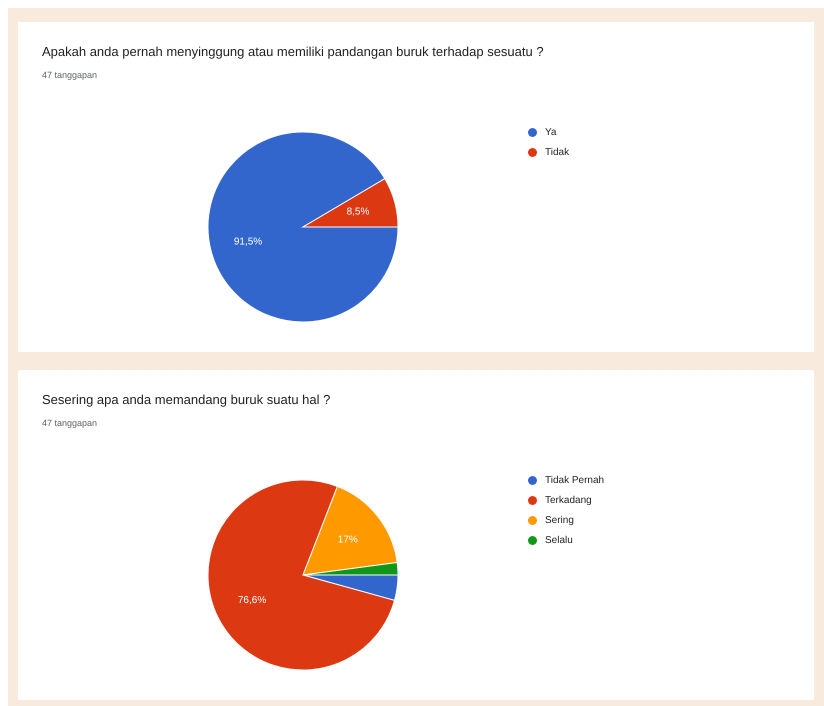 This screenshot has height=706, width=824. I want to click on legend-label: Ya, so click(550, 132).